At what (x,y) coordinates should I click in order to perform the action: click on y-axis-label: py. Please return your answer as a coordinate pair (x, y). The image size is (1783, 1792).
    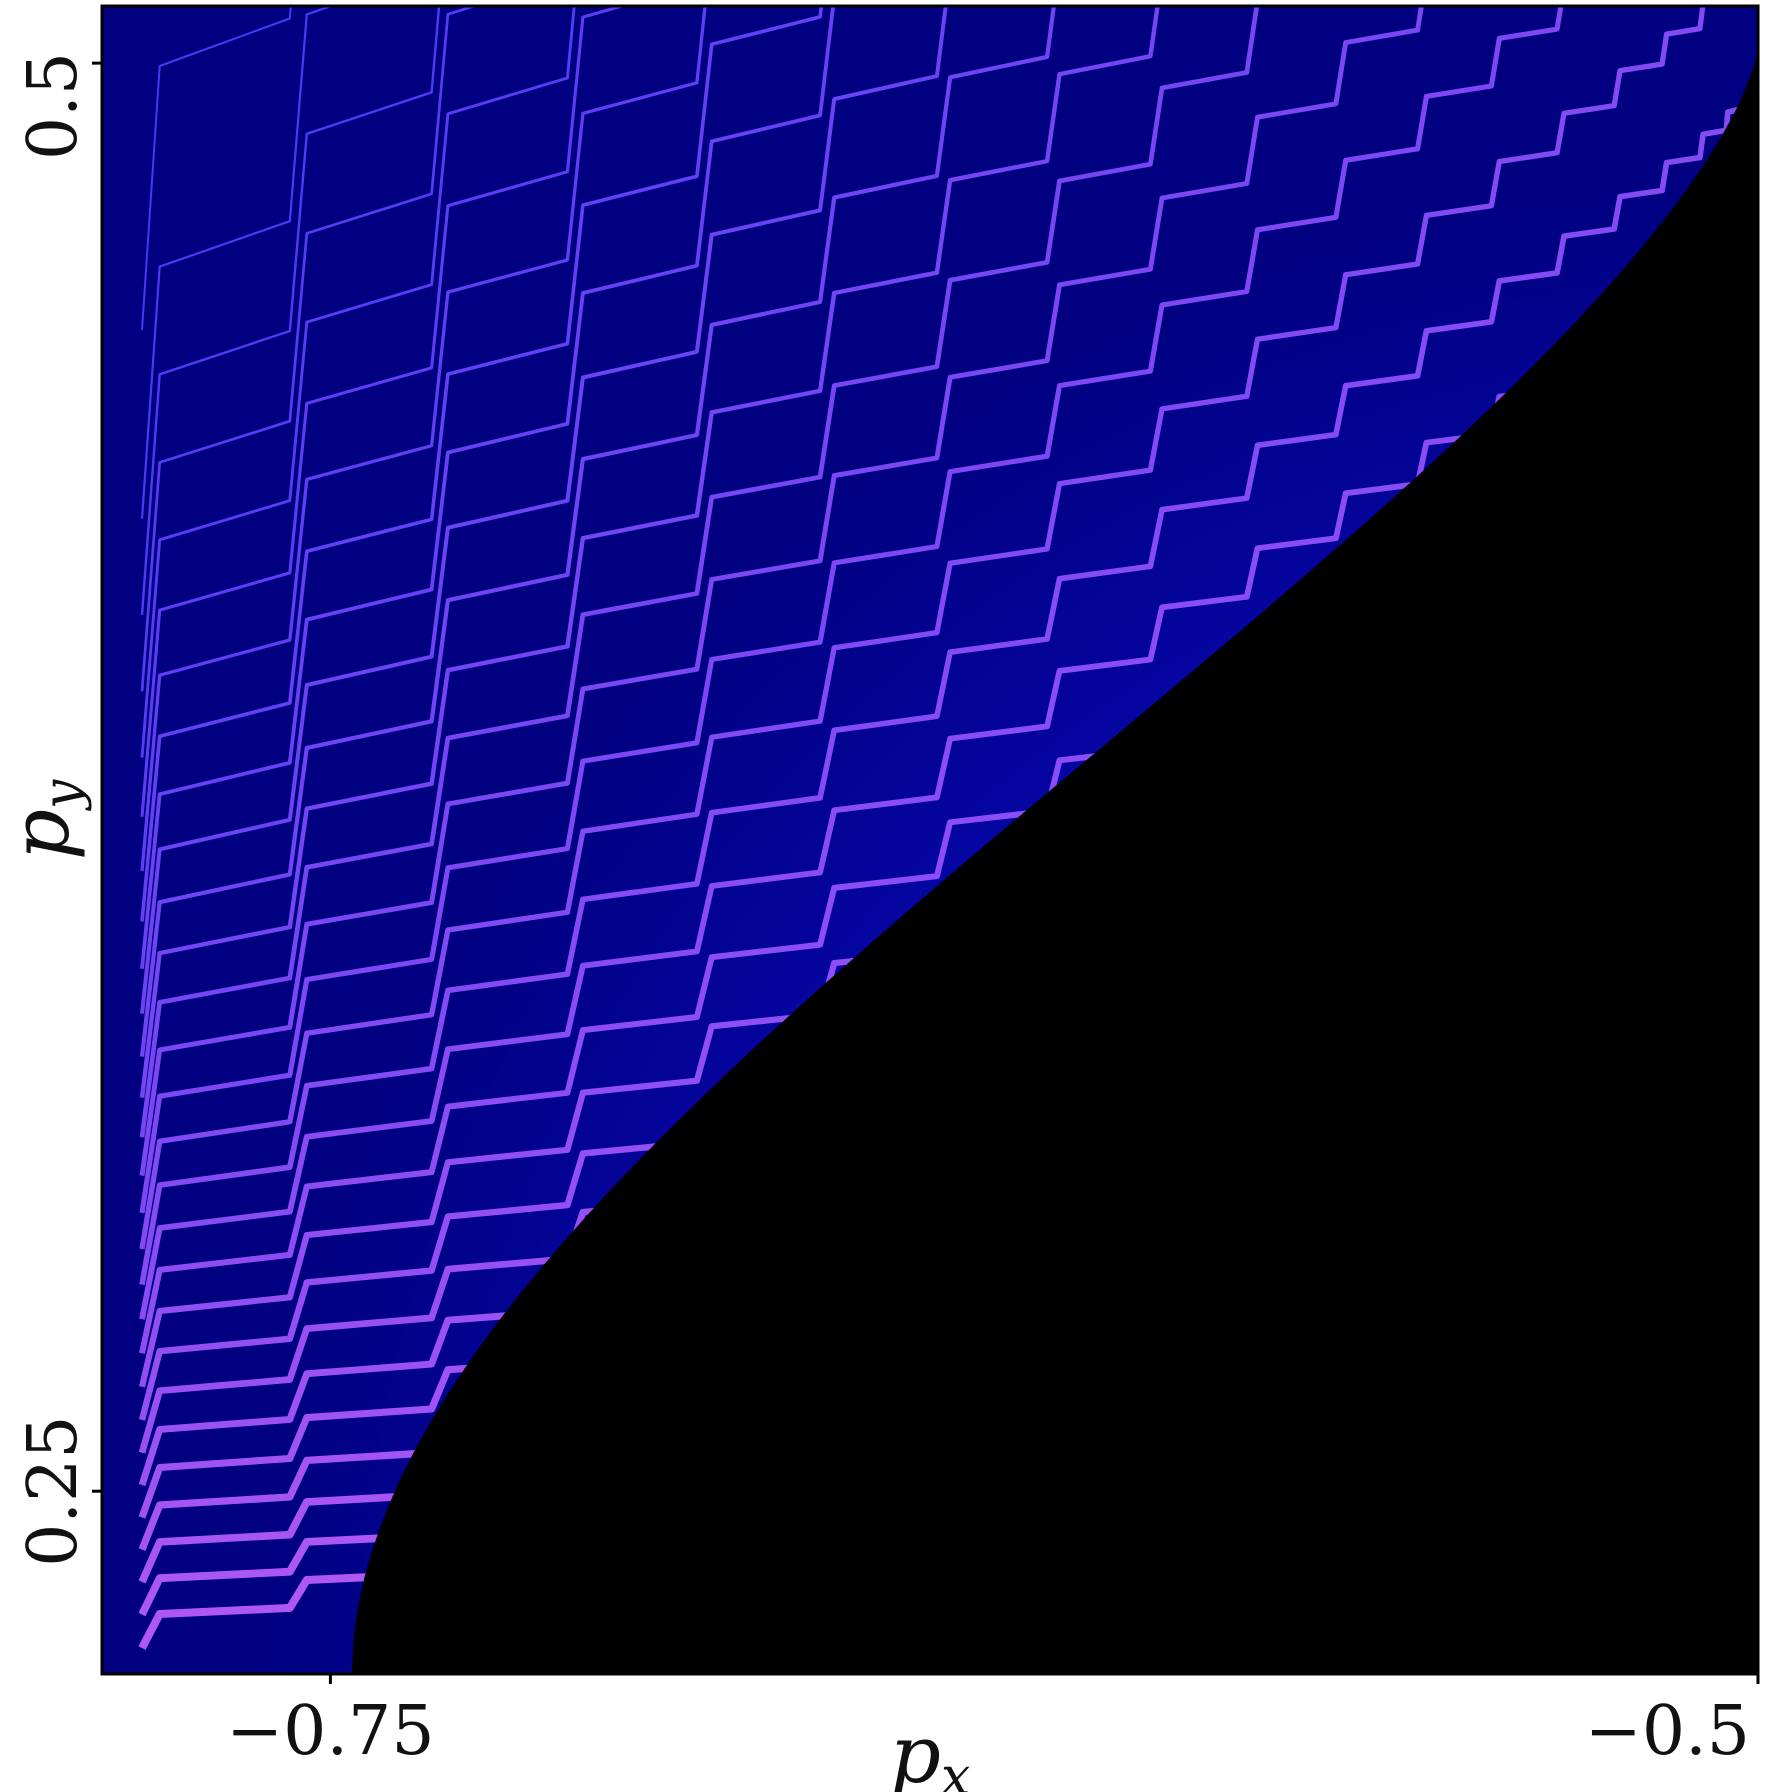
    Looking at the image, I should click on (46, 819).